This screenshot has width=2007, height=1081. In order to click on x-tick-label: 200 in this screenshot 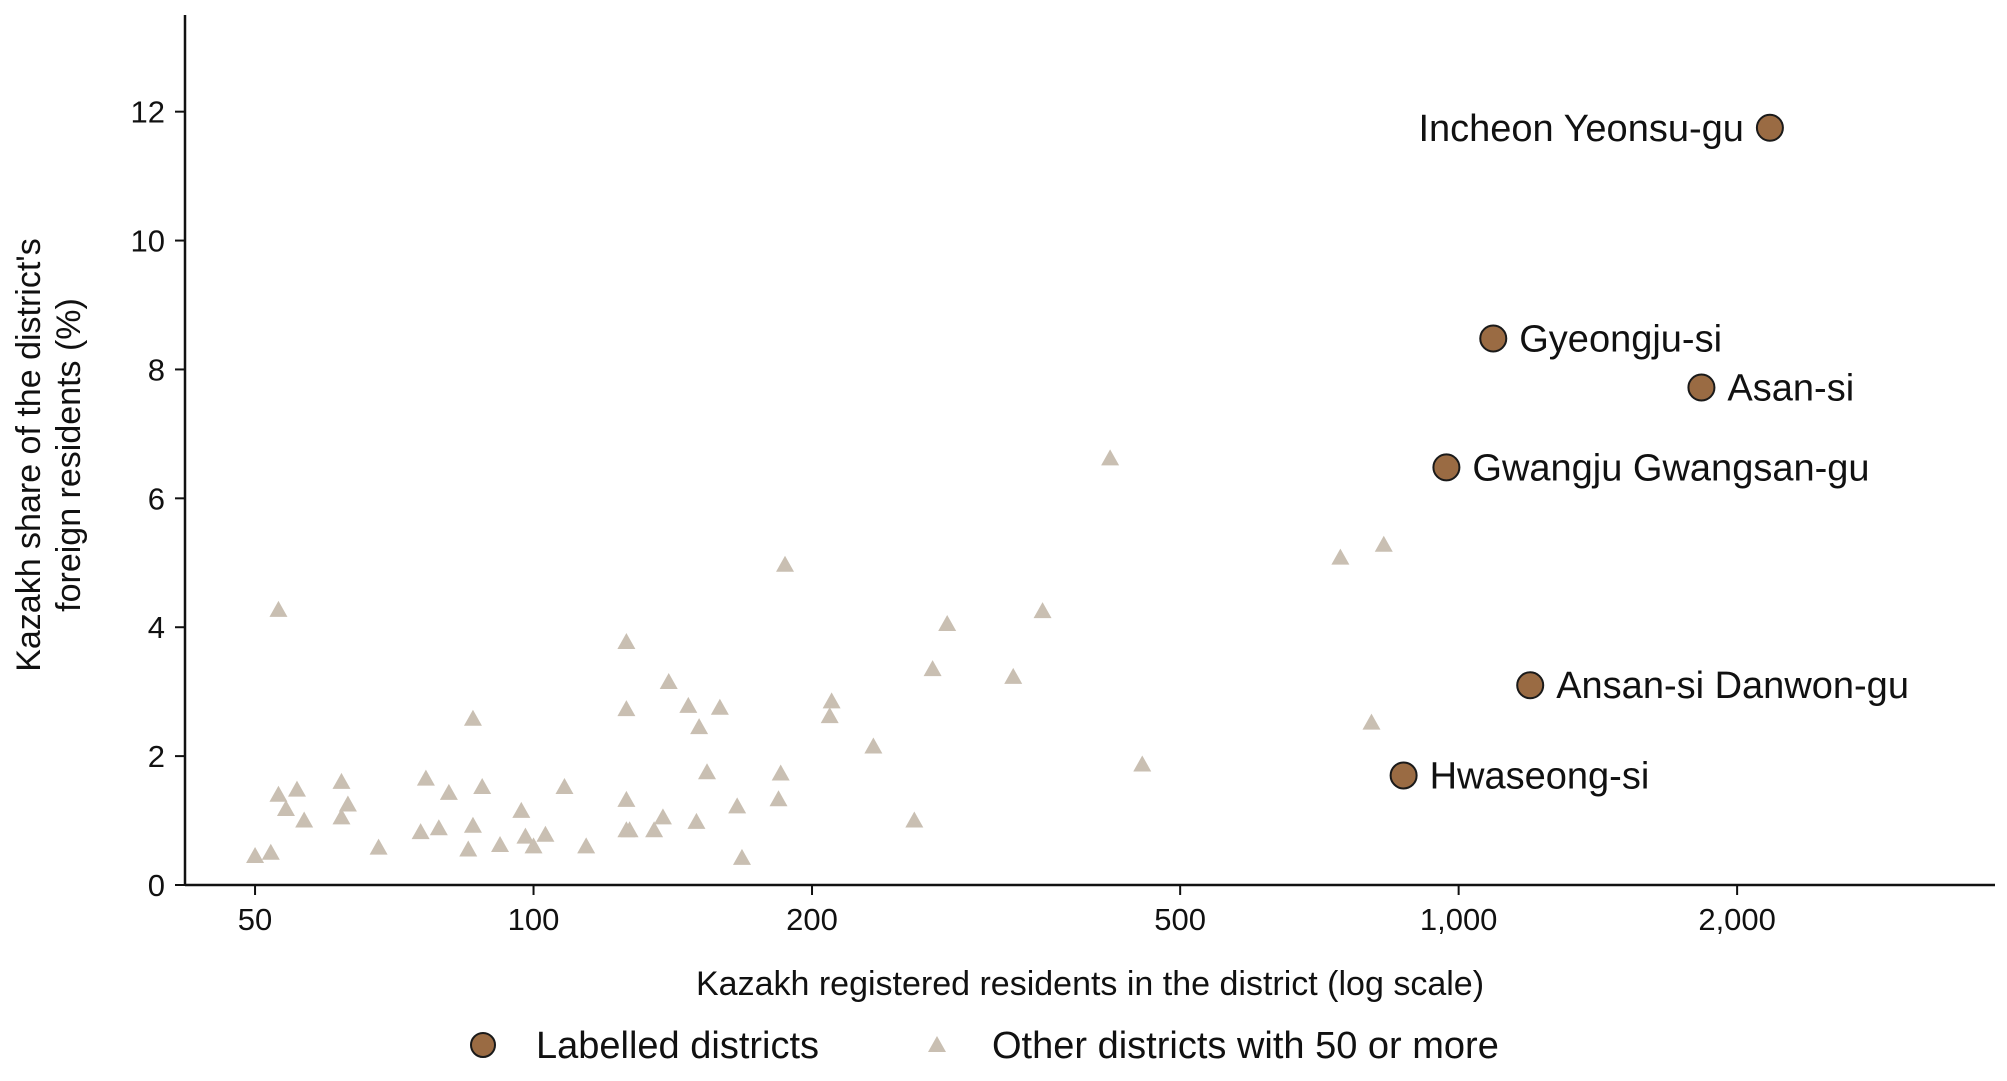, I will do `click(812, 919)`.